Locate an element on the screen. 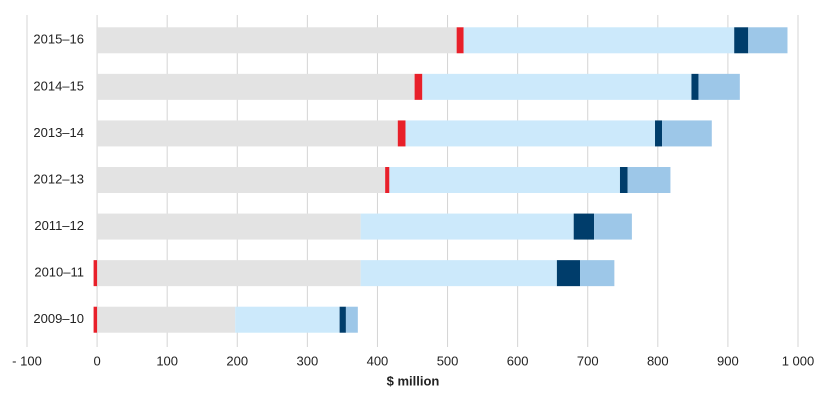 The image size is (835, 394). y-tick-label: 2010–11 is located at coordinates (59, 272).